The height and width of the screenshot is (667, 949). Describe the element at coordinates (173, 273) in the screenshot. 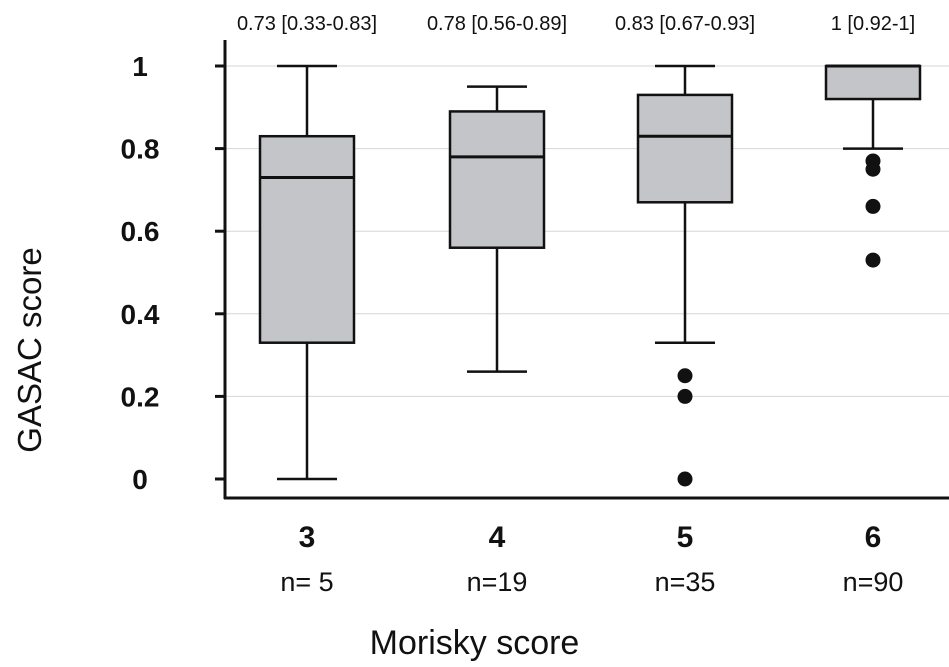

I see `y-axis-ticks: 0 0.2 0.4 0.6 0.8 1` at that location.